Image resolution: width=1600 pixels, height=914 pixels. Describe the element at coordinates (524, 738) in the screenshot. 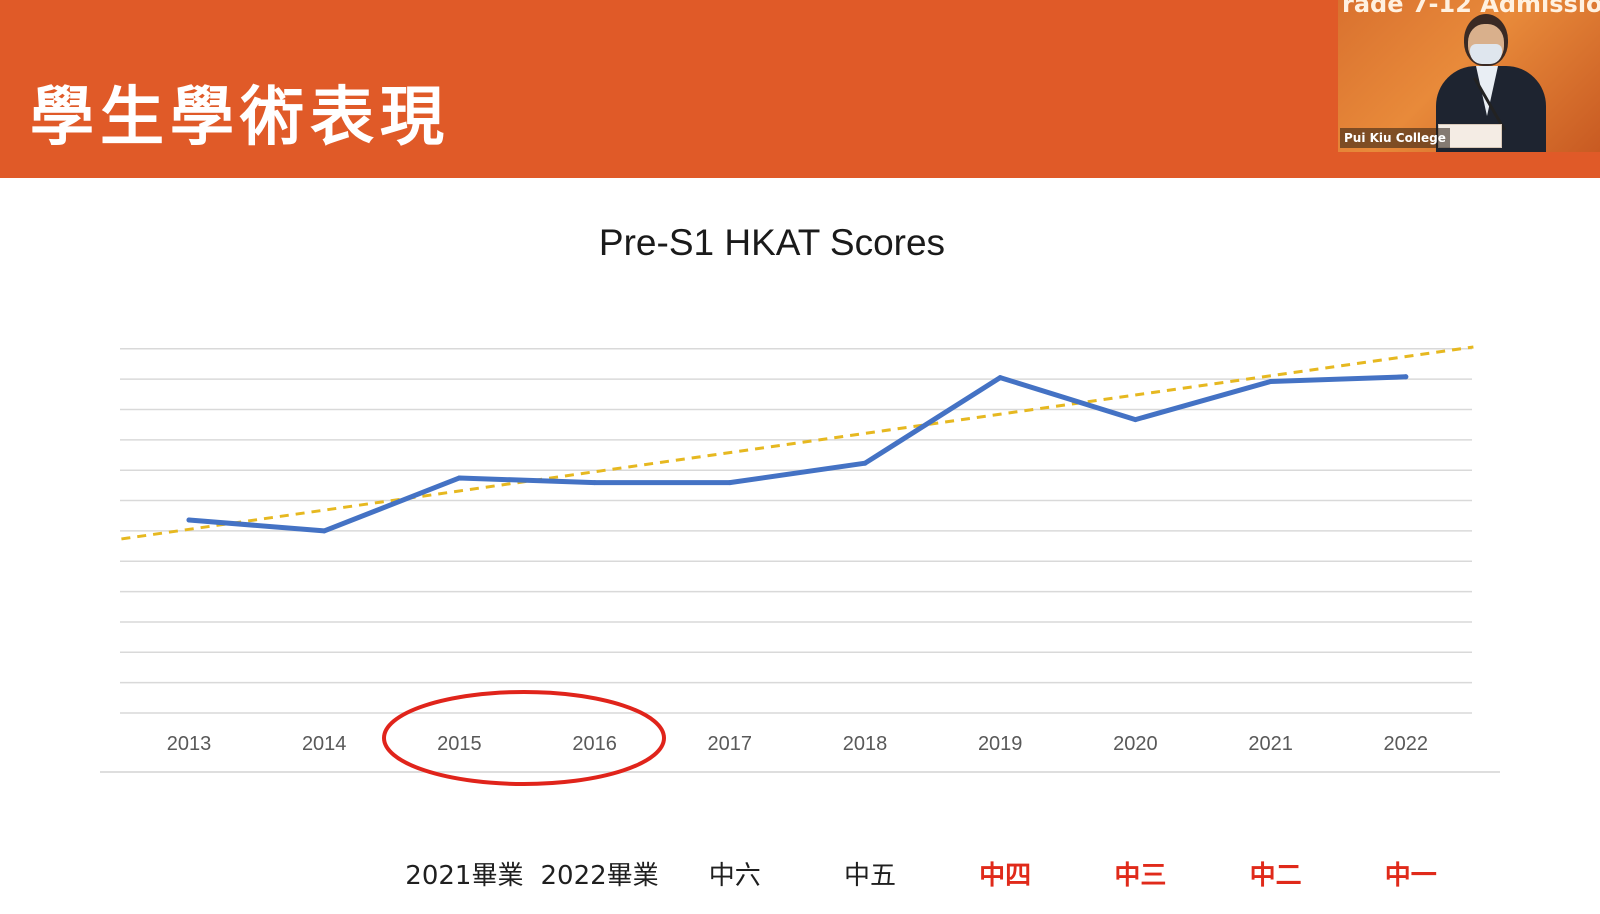

I see `annotation-circle` at that location.